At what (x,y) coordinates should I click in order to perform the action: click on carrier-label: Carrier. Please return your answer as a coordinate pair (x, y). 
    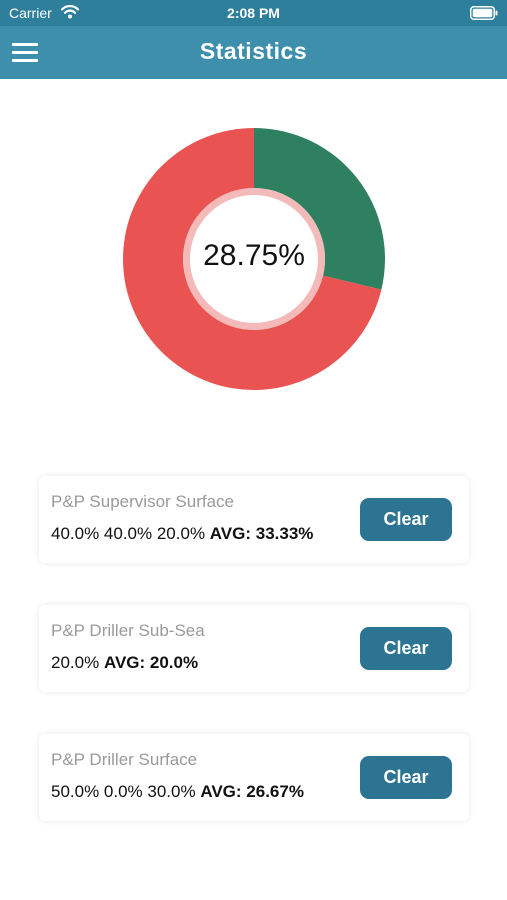
    Looking at the image, I should click on (30, 13).